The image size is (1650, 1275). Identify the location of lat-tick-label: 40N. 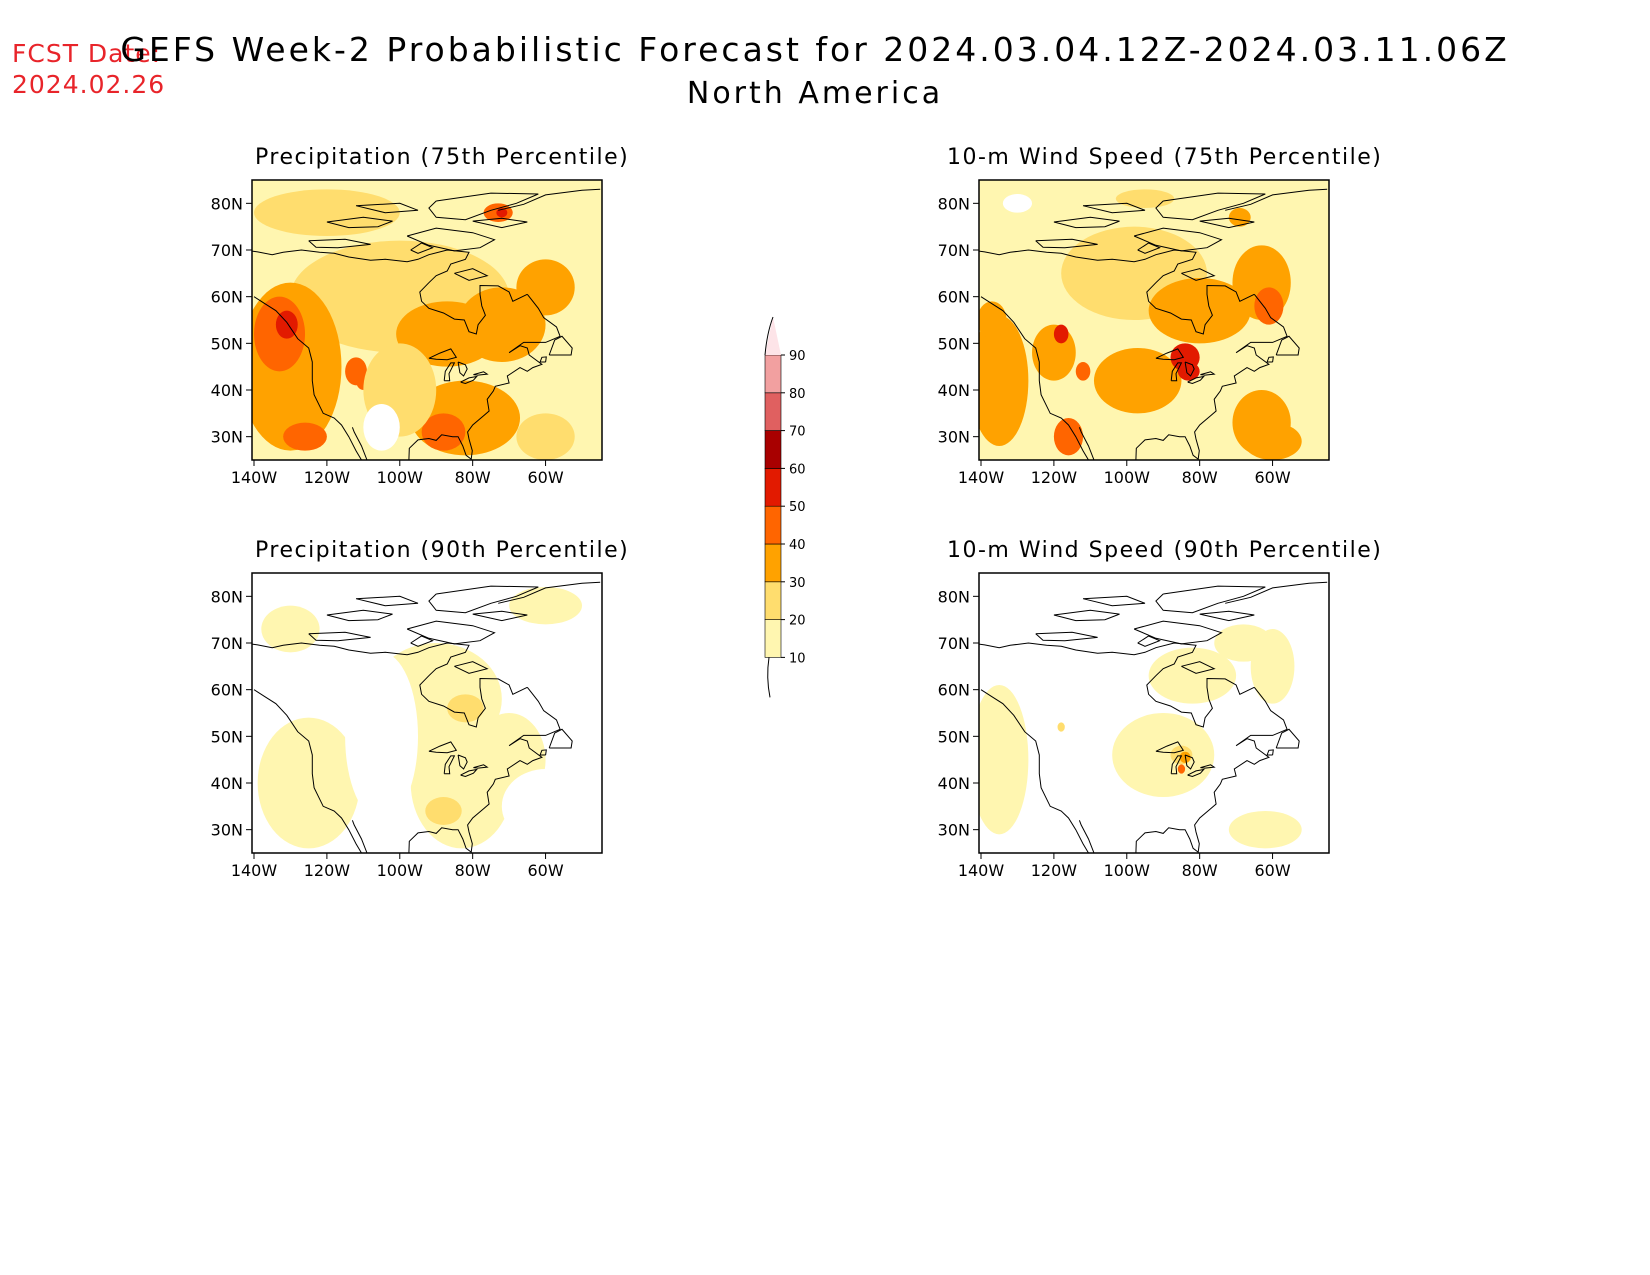
(227, 783).